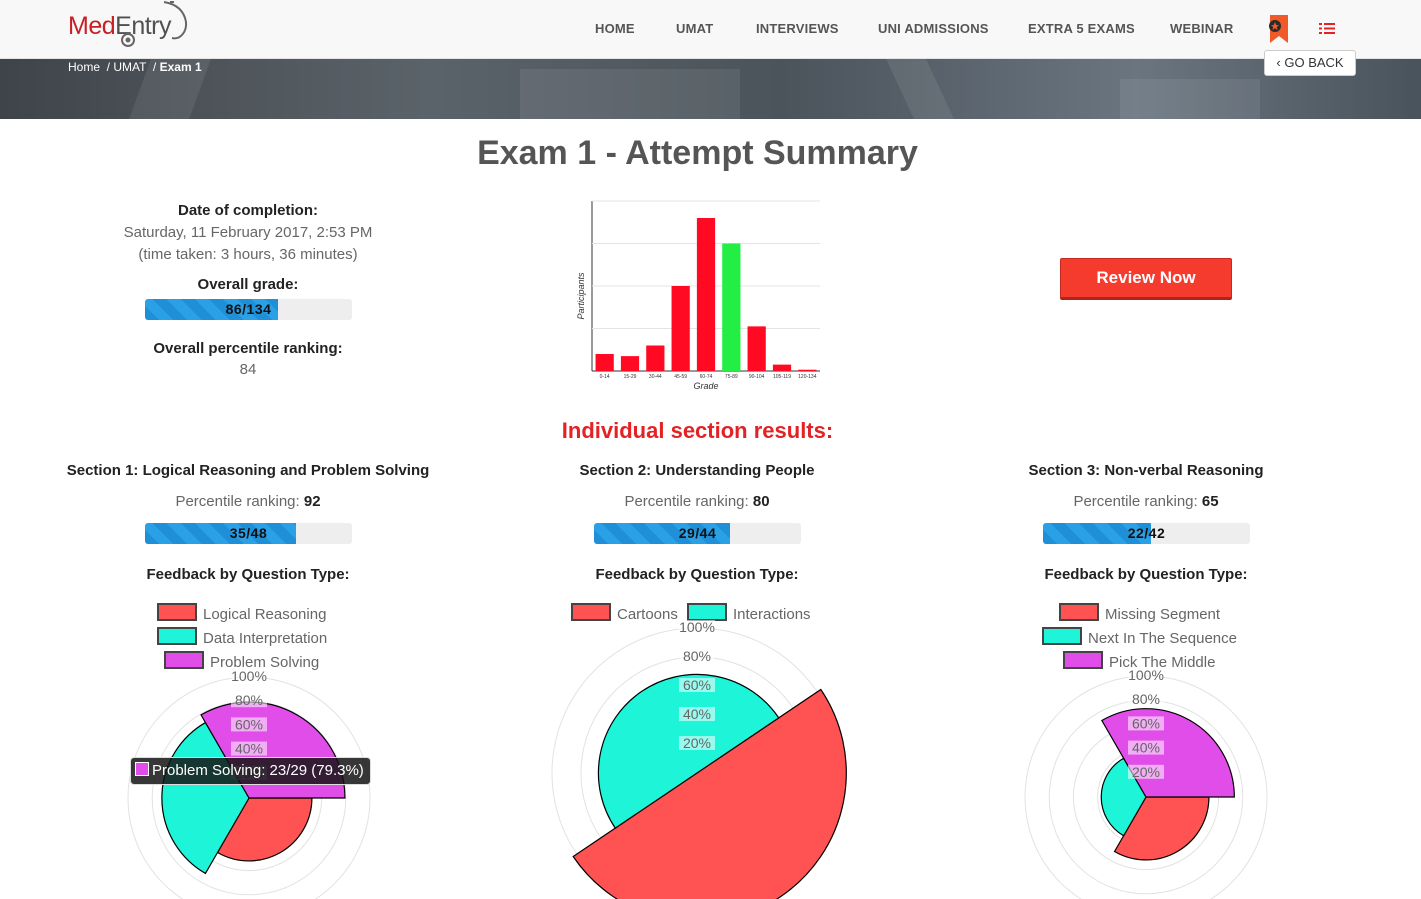 Image resolution: width=1421 pixels, height=899 pixels. Describe the element at coordinates (119, 26) in the screenshot. I see `medentry-logo: MedEntry` at that location.